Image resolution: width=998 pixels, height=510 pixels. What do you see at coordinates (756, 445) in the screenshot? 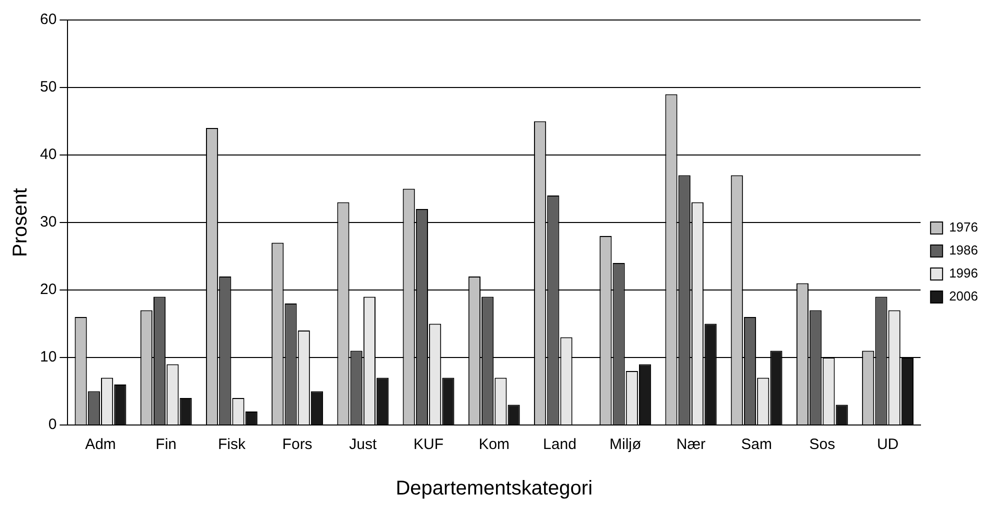
I see `x-tick-label: Sam` at bounding box center [756, 445].